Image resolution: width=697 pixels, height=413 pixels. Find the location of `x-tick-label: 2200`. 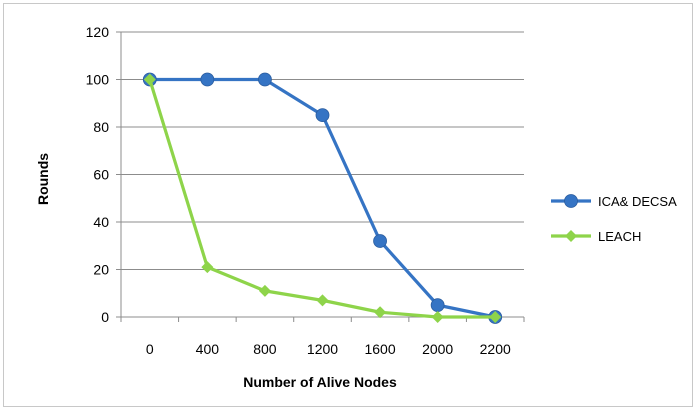

x-tick-label: 2200 is located at coordinates (495, 349).